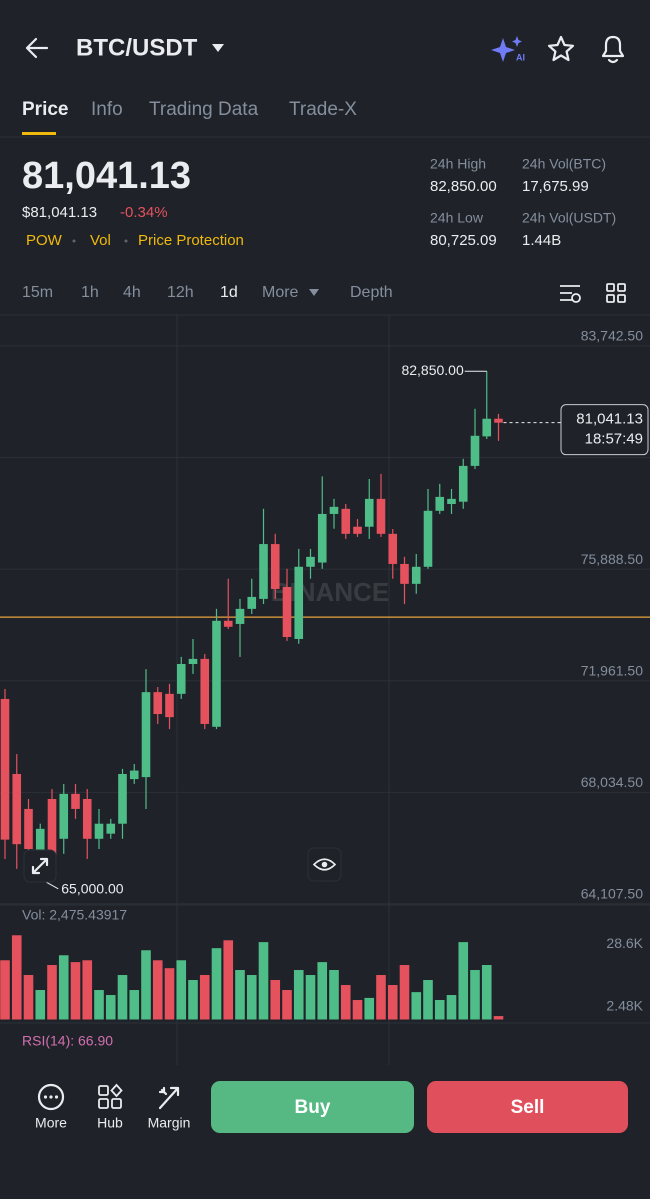 Image resolution: width=650 pixels, height=1199 pixels. I want to click on interval: 1h, so click(90, 292).